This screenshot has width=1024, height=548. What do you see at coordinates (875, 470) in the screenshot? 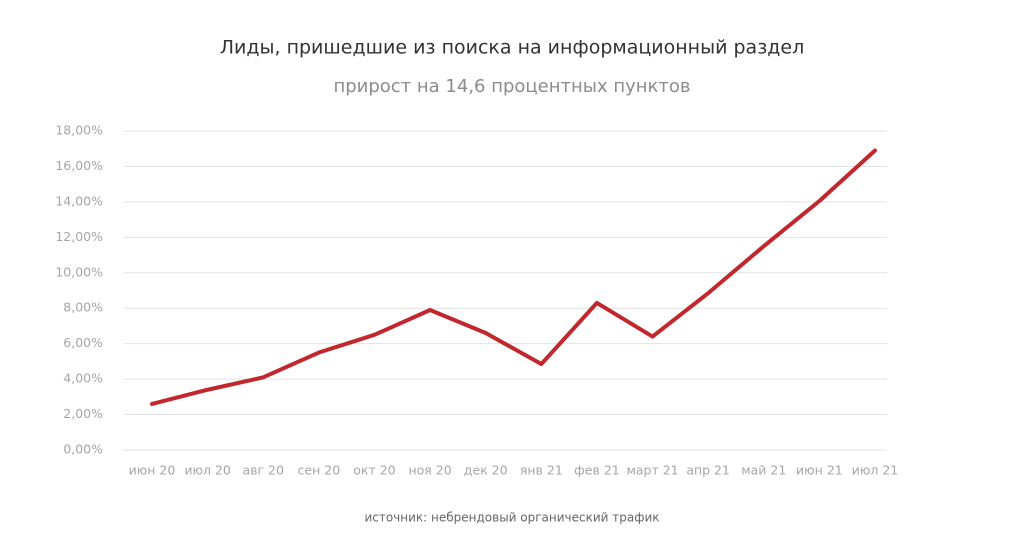
I see `x-tick-label: июл 21` at bounding box center [875, 470].